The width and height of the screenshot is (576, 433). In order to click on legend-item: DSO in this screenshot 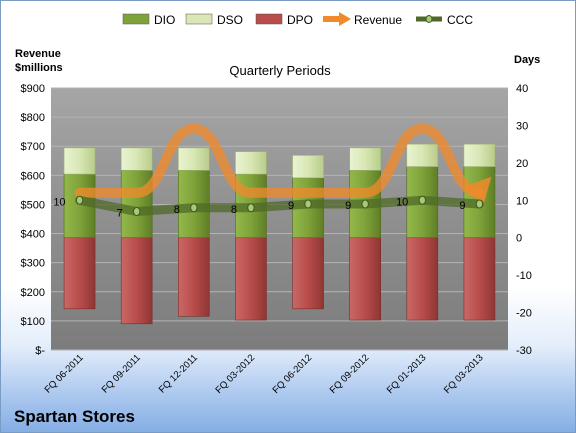, I will do `click(214, 20)`.